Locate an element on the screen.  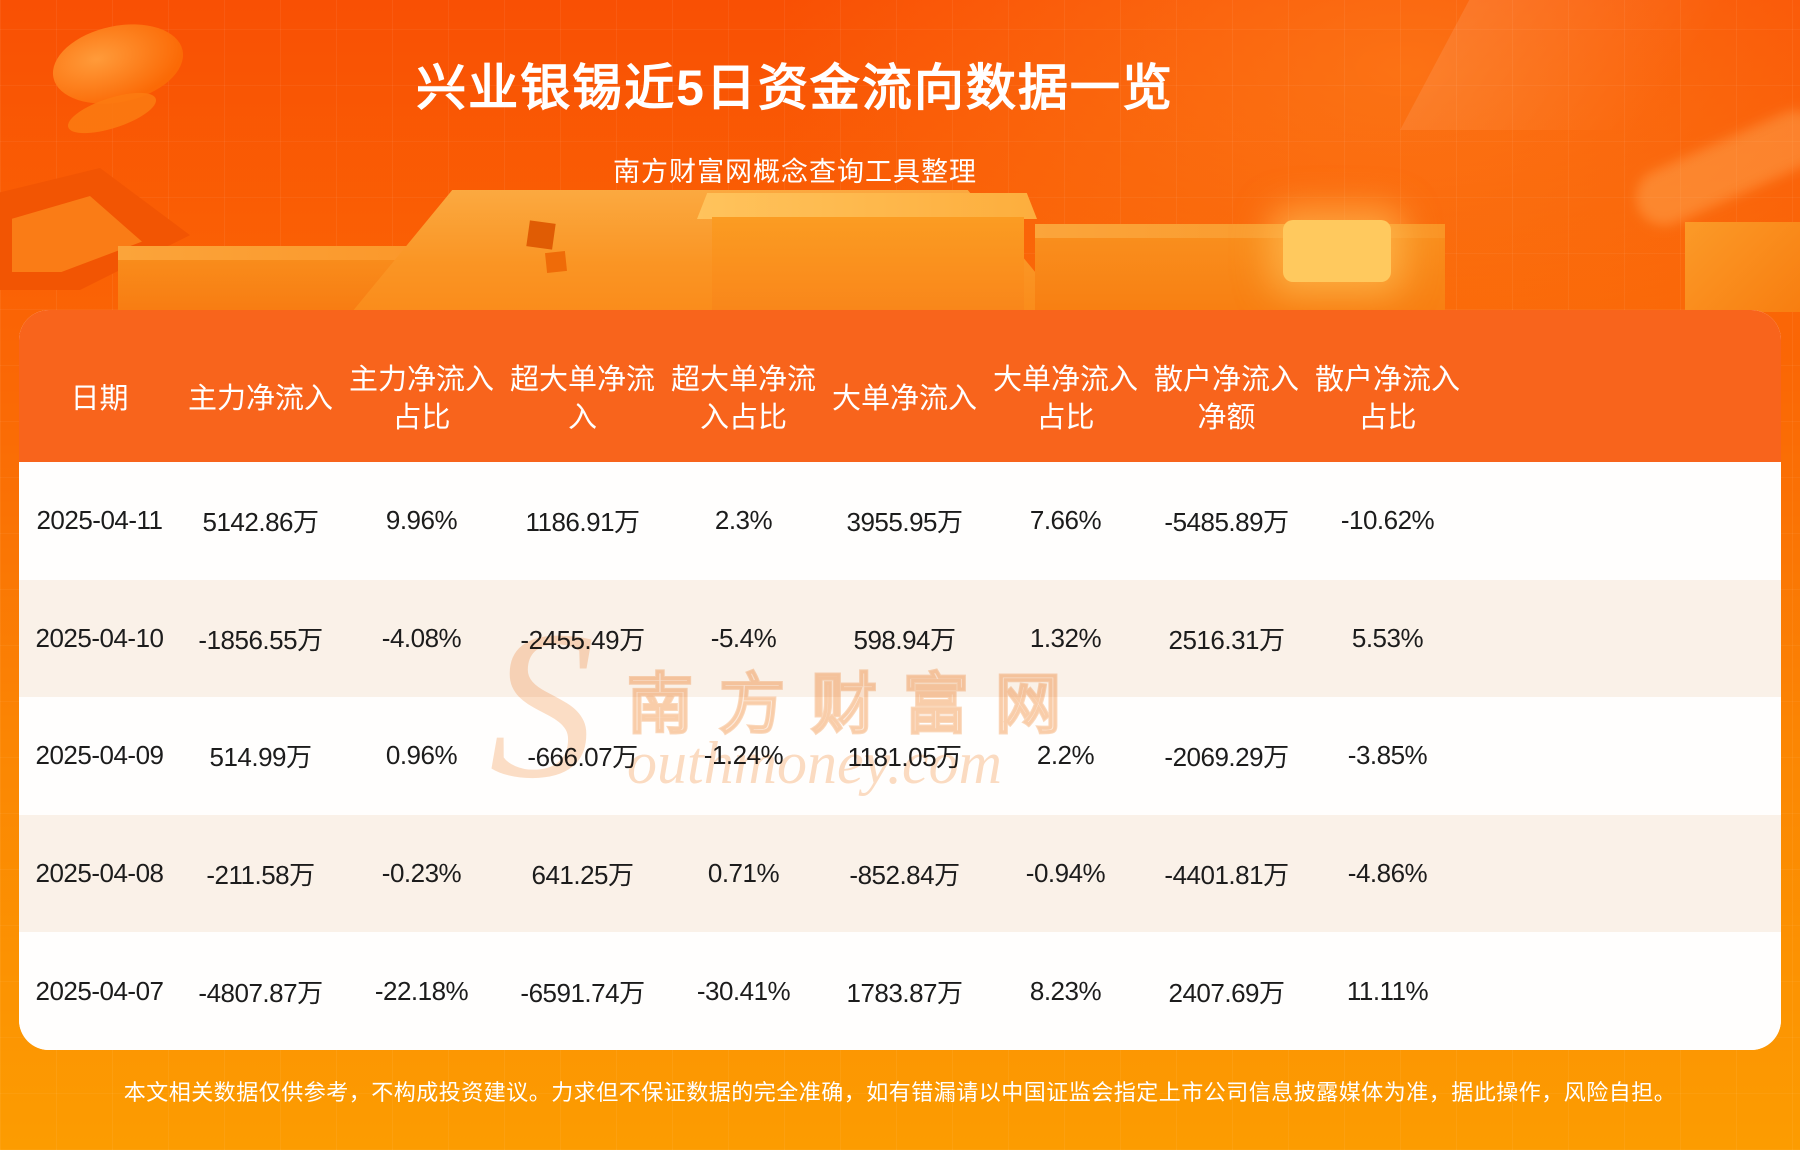
table-cell: -0.23% is located at coordinates (421, 873).